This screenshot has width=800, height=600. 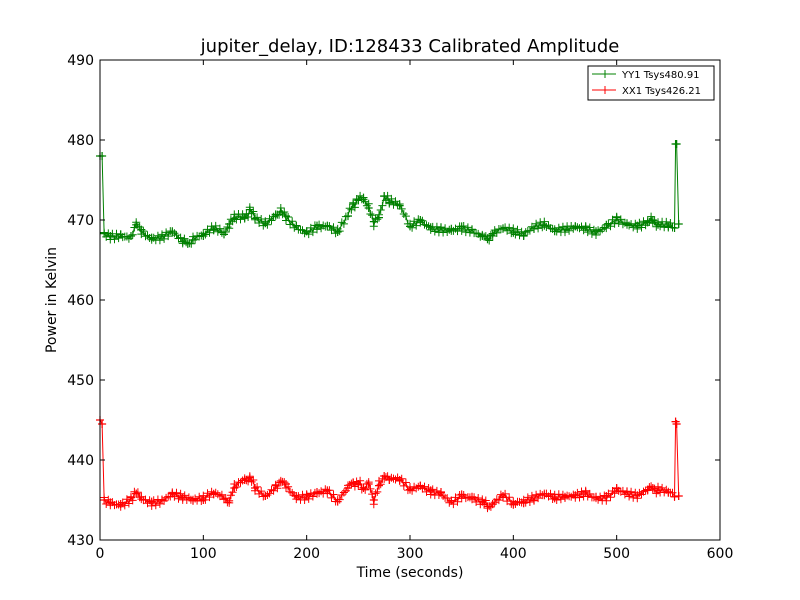 What do you see at coordinates (52, 300) in the screenshot?
I see `y-axis-label: Power in Kelvin` at bounding box center [52, 300].